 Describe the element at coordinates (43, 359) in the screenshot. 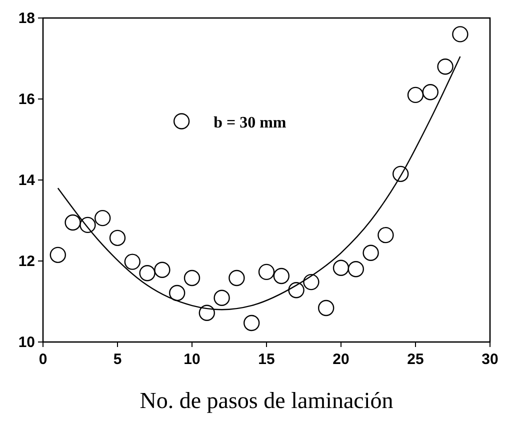

I see `x-tick-label: 0` at that location.